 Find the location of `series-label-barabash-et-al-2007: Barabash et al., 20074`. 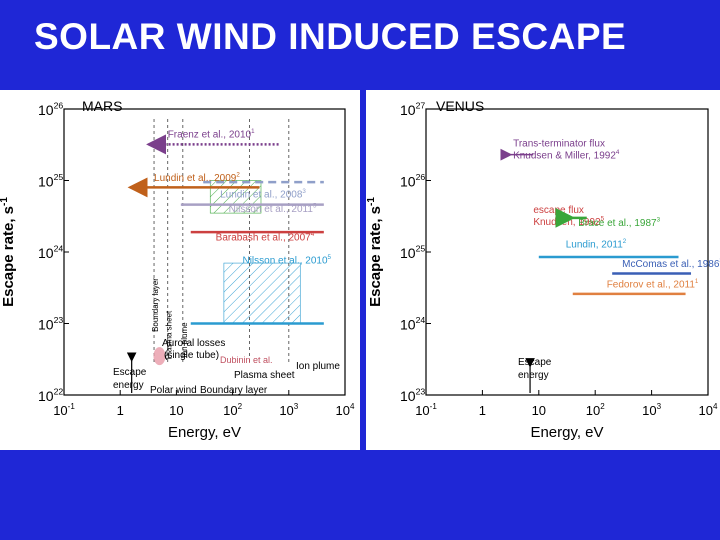

series-label-barabash-et-al-2007: Barabash et al., 20074 is located at coordinates (265, 237).